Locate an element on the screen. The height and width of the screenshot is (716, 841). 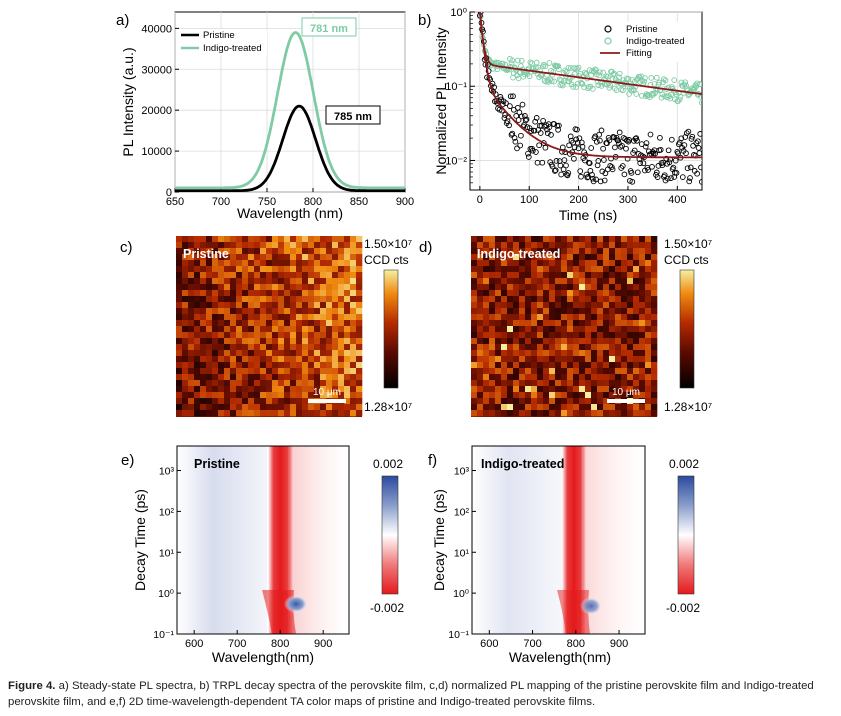
ta-e-label: Pristine is located at coordinates (217, 464).